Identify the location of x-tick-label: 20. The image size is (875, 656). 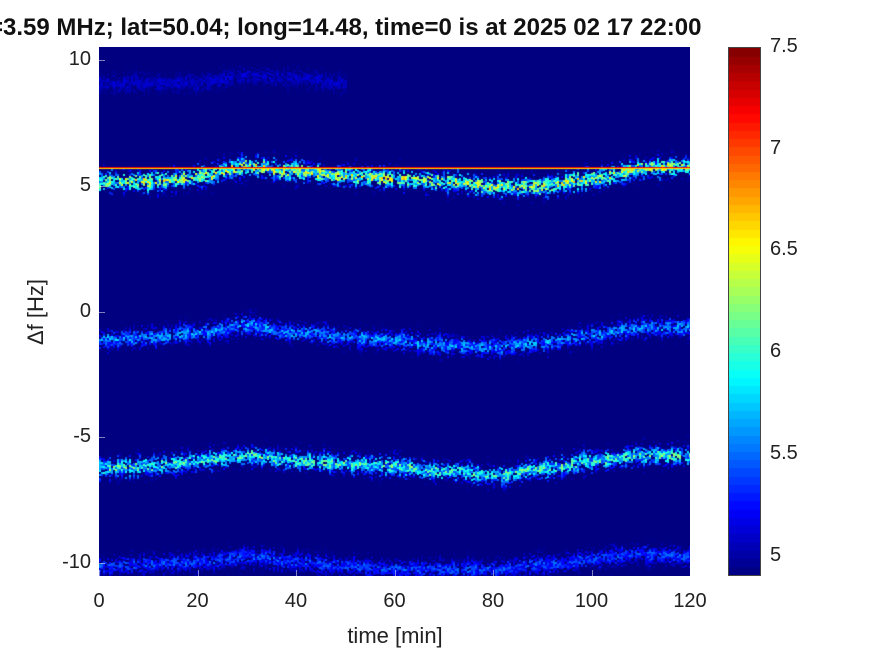
(197, 601).